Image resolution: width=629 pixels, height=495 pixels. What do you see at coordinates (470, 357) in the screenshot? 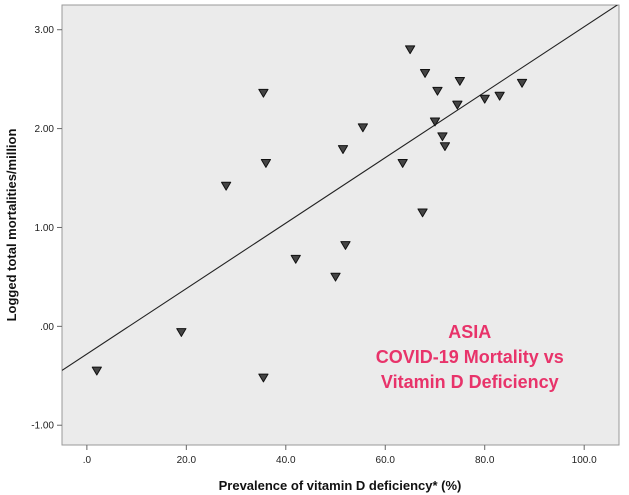
I see `annotation-line: COVID-19 Mortality vs` at bounding box center [470, 357].